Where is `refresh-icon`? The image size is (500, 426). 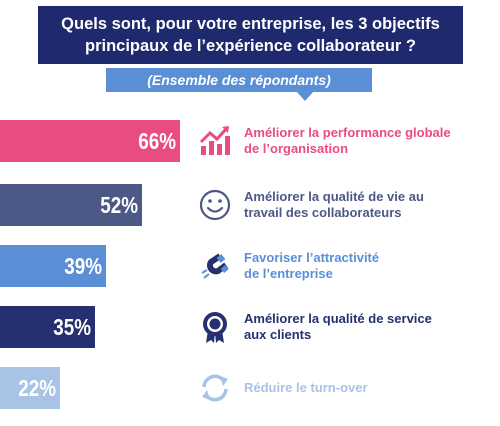 refresh-icon is located at coordinates (215, 388).